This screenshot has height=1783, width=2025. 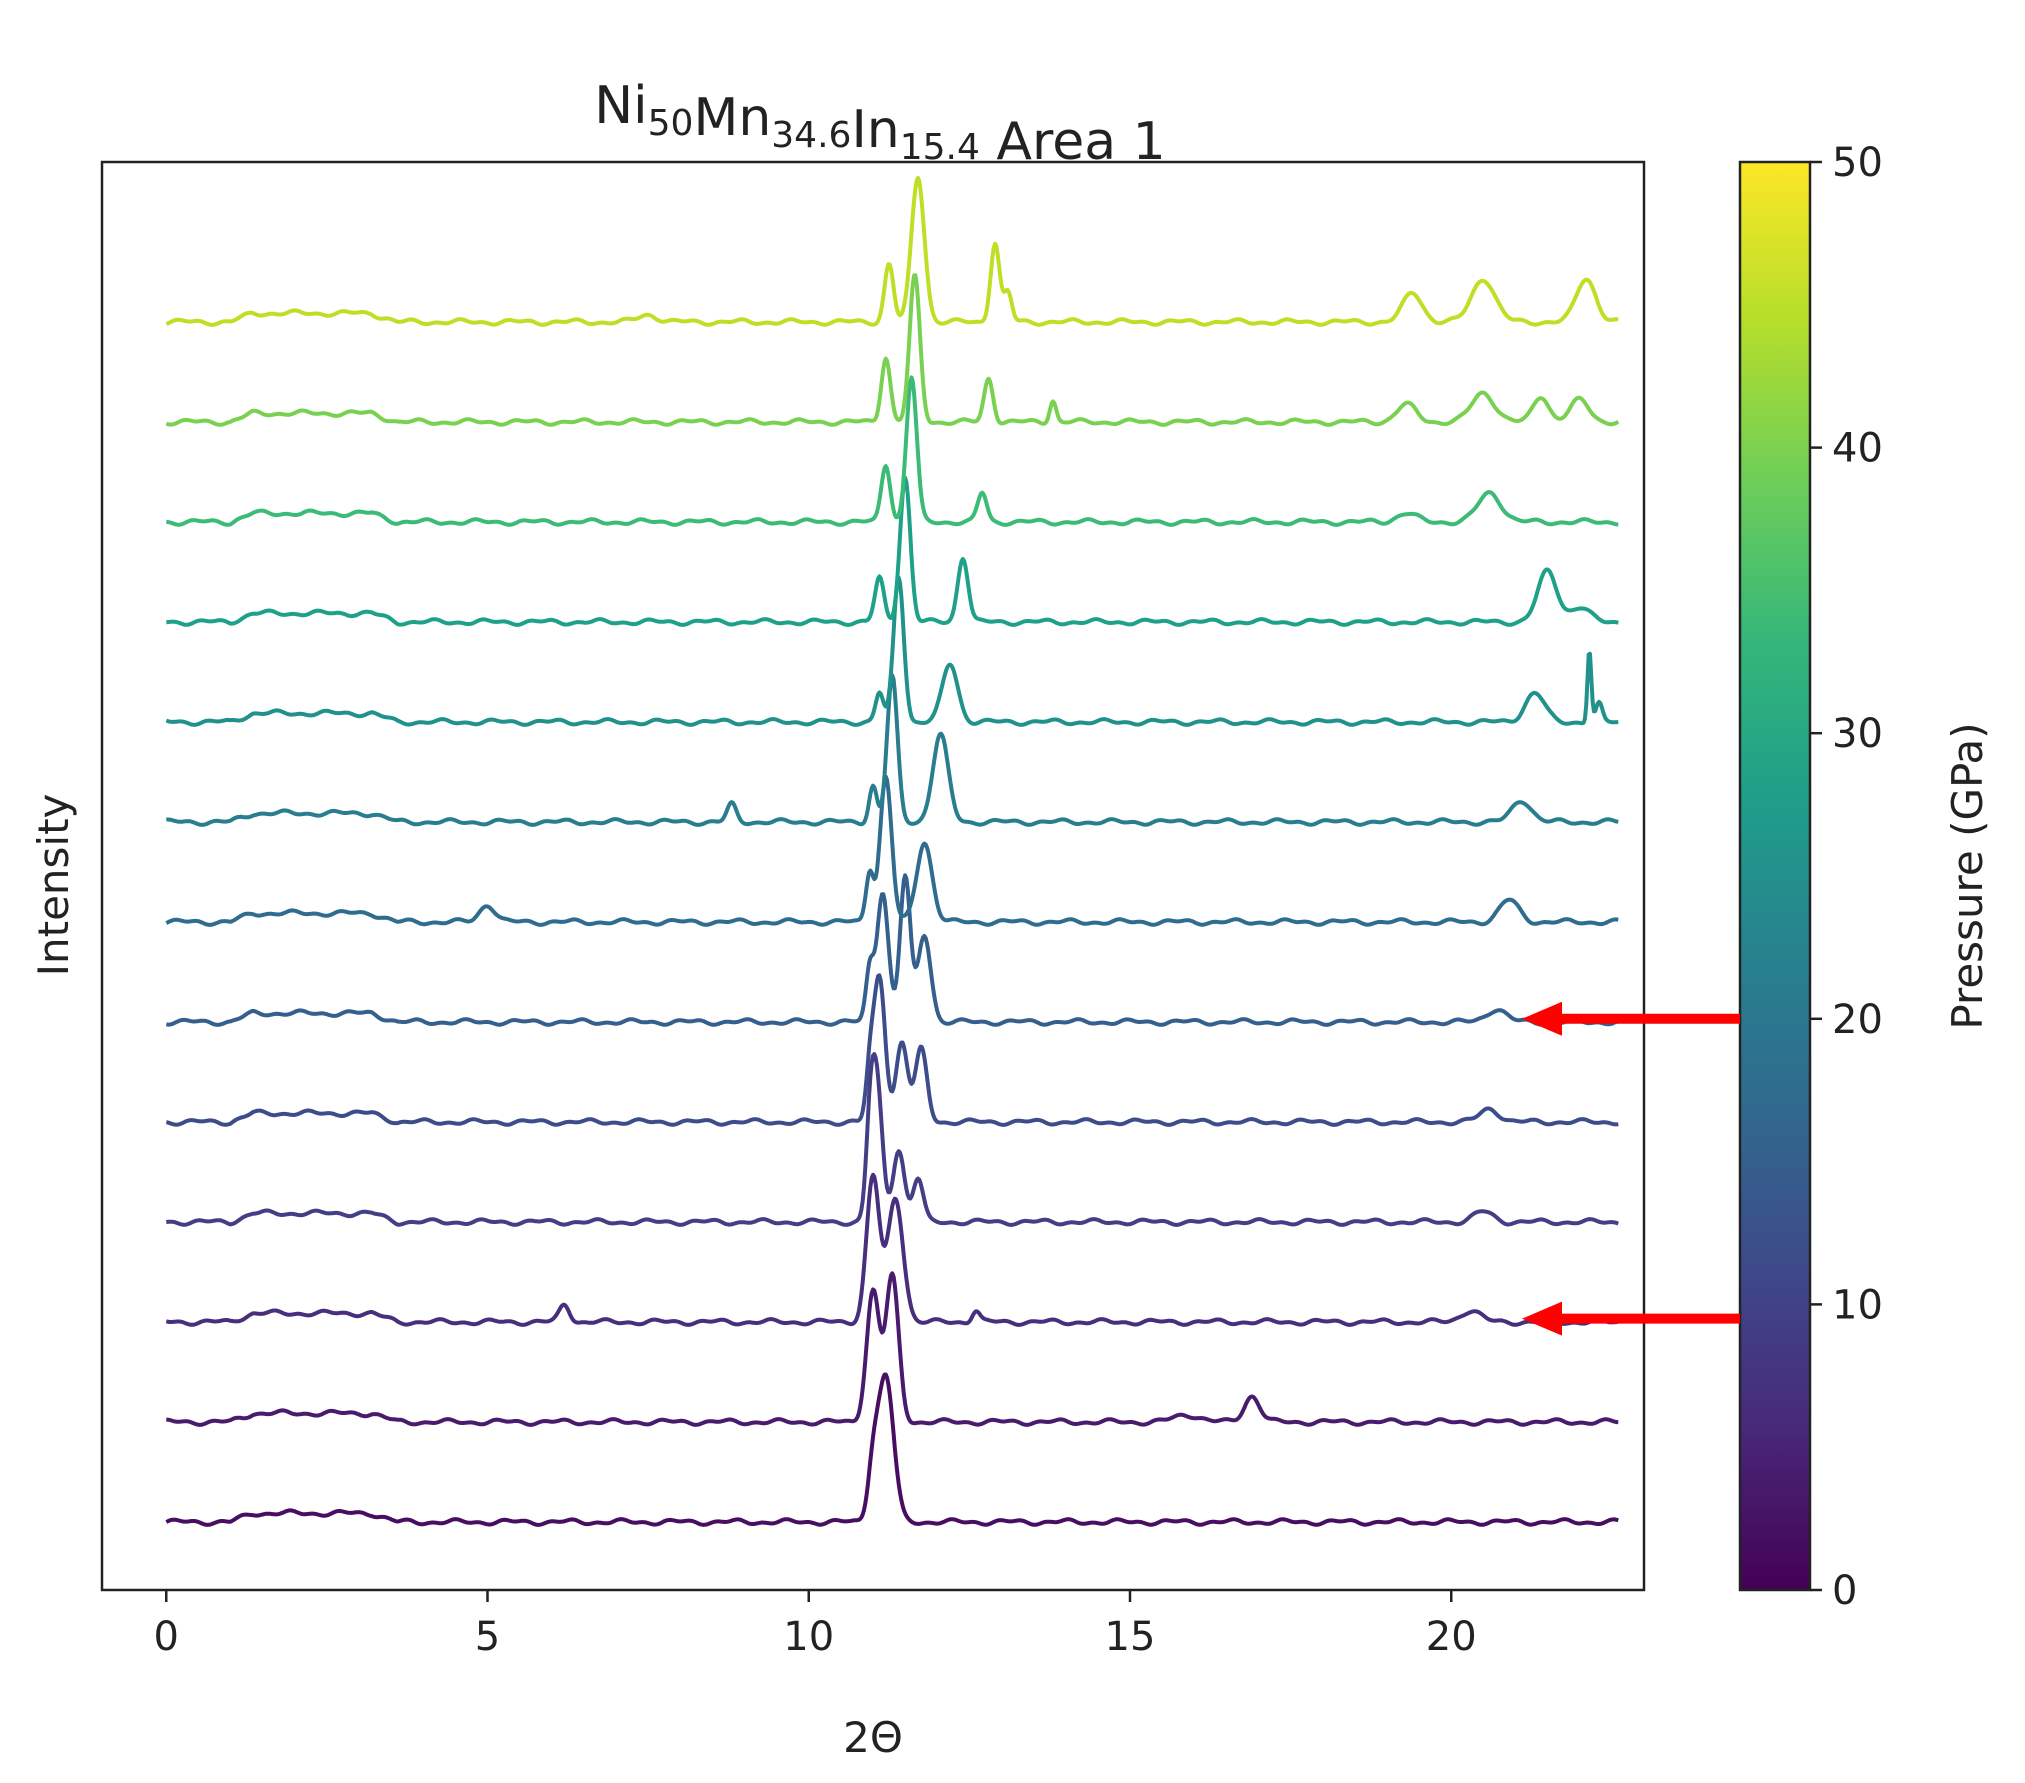 I want to click on colorbar-tick-label-5: 50, so click(x=1857, y=163).